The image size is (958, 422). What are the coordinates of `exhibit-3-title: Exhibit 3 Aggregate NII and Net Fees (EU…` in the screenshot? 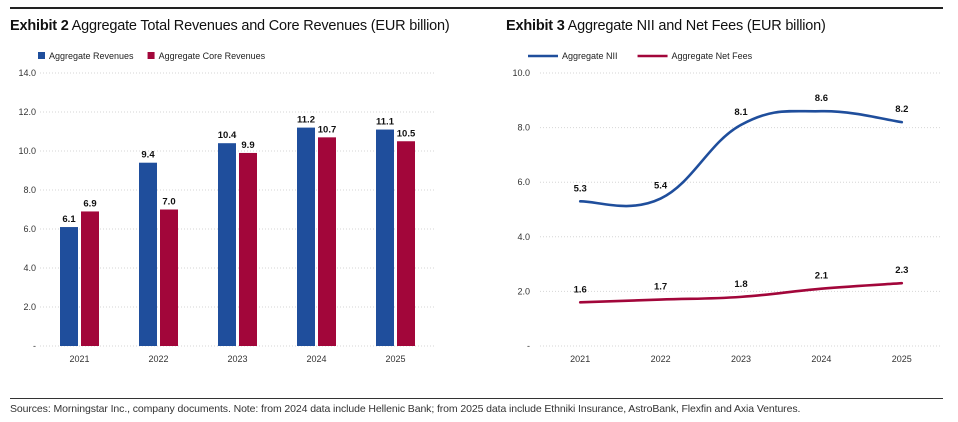 It's located at (666, 26).